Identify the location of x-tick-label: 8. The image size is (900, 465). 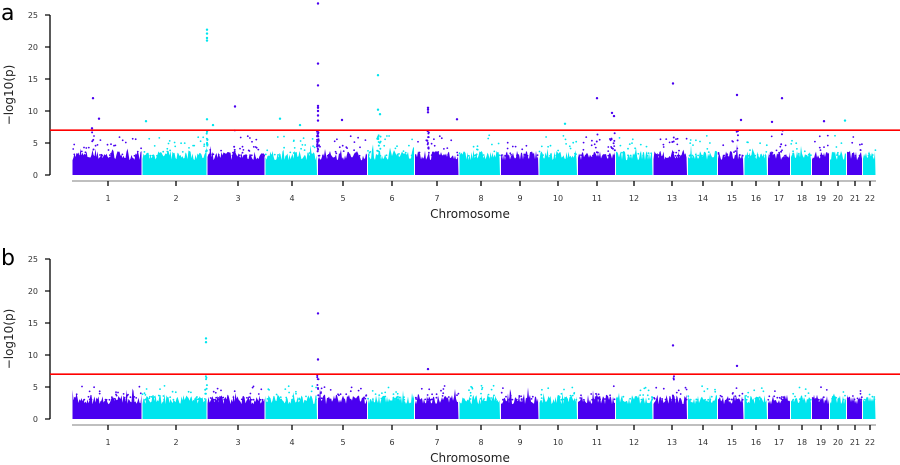
(480, 198).